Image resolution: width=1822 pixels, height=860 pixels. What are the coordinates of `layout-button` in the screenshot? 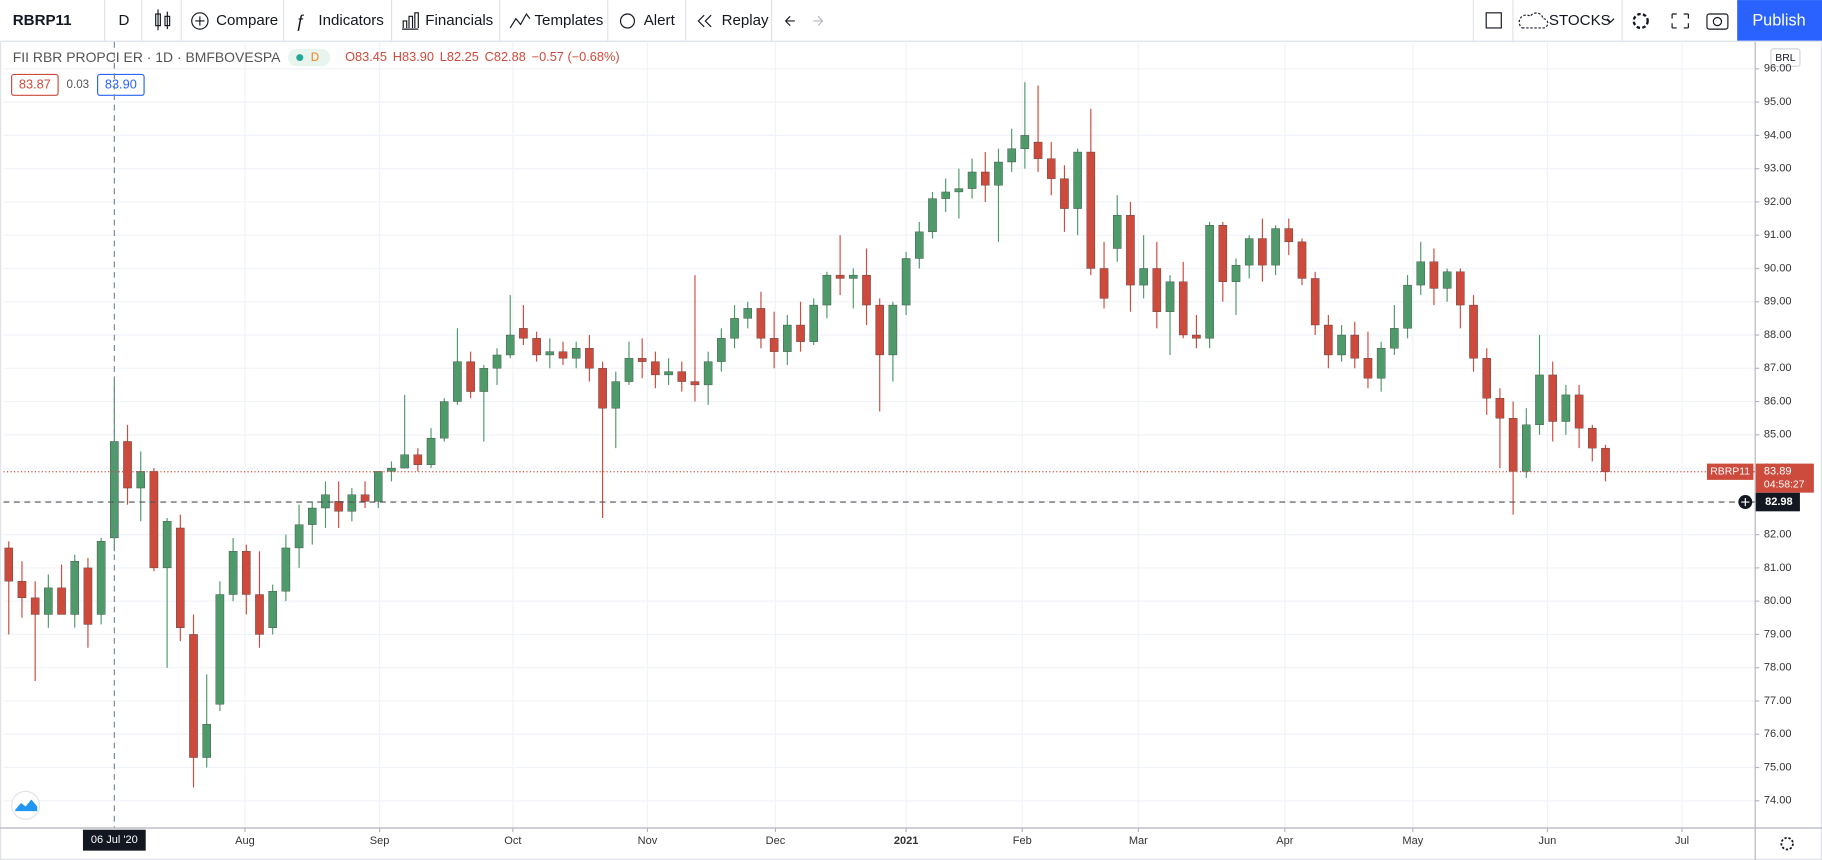 It's located at (1493, 20).